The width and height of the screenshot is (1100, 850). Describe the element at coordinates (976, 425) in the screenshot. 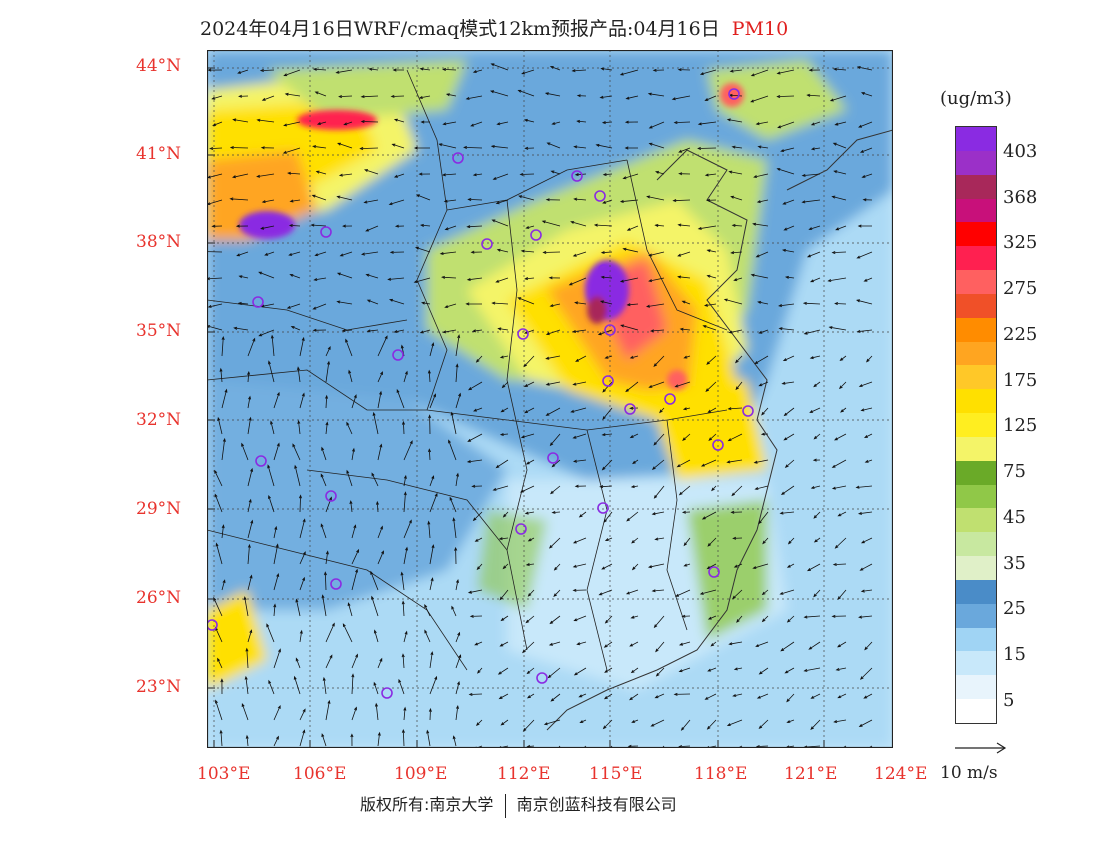

I see `color-legend` at that location.